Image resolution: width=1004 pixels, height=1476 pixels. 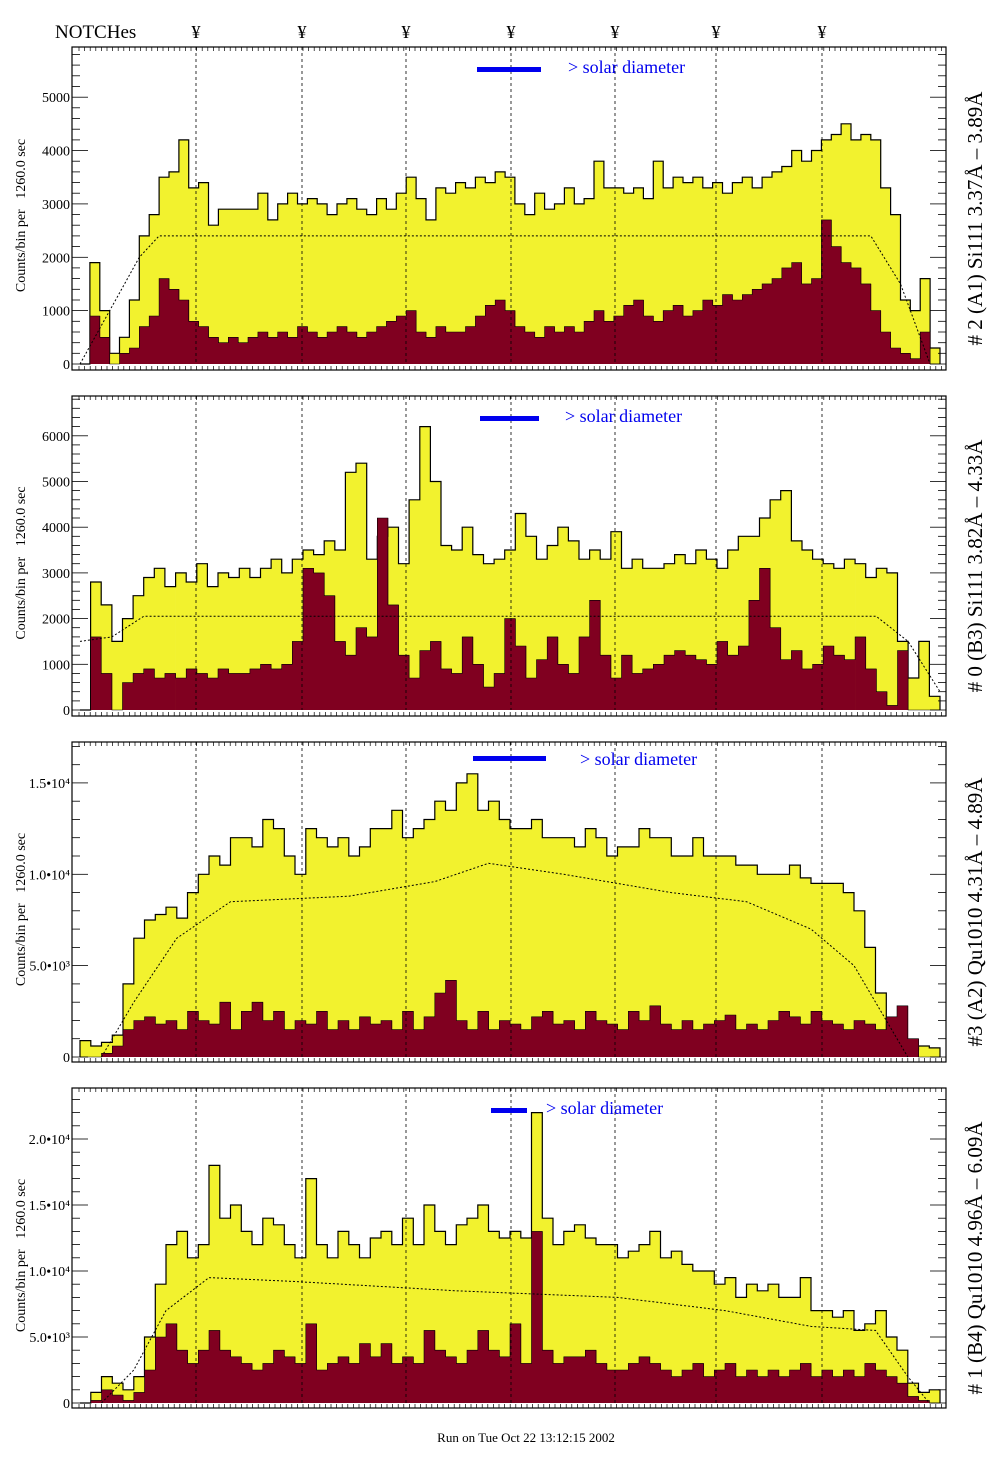 What do you see at coordinates (626, 67) in the screenshot?
I see `solar-diameter-legend-label: > solar diameter` at bounding box center [626, 67].